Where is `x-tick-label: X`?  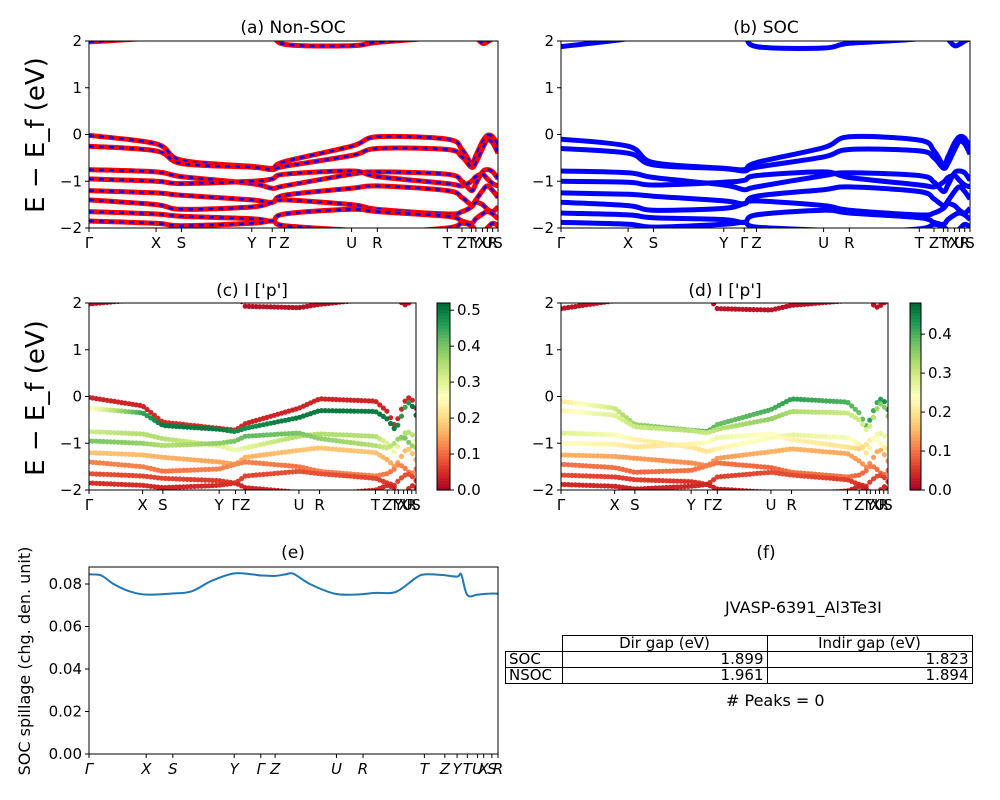
x-tick-label: X is located at coordinates (875, 505).